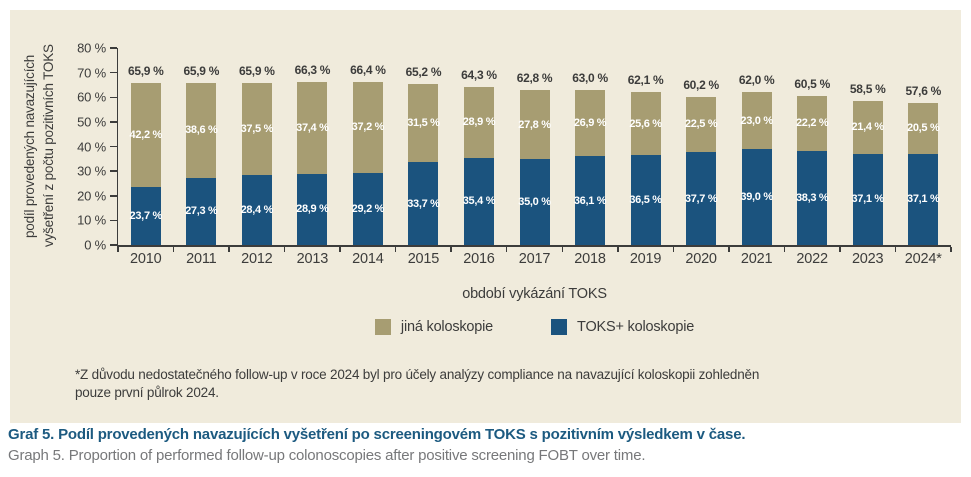  I want to click on bar-segment-jina-koloskopie: 25,6 %, so click(645, 124).